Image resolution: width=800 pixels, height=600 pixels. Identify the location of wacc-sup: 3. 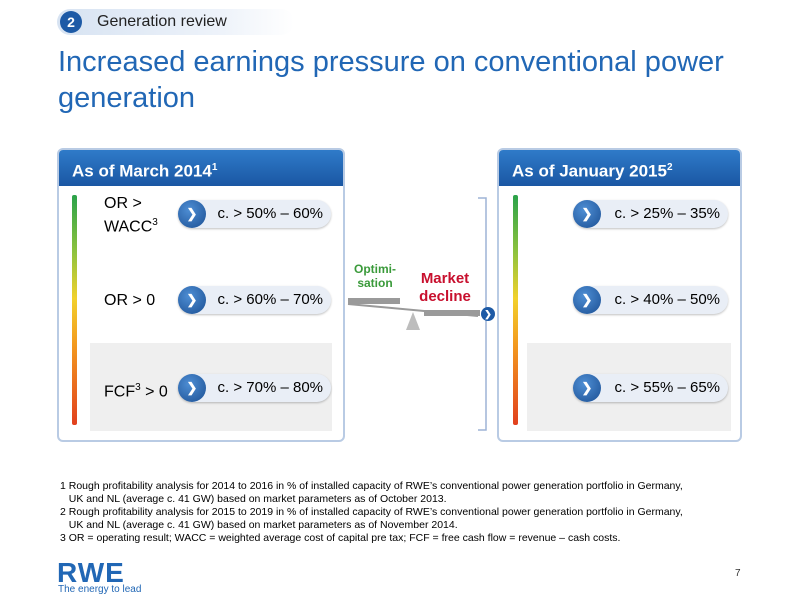
(155, 222).